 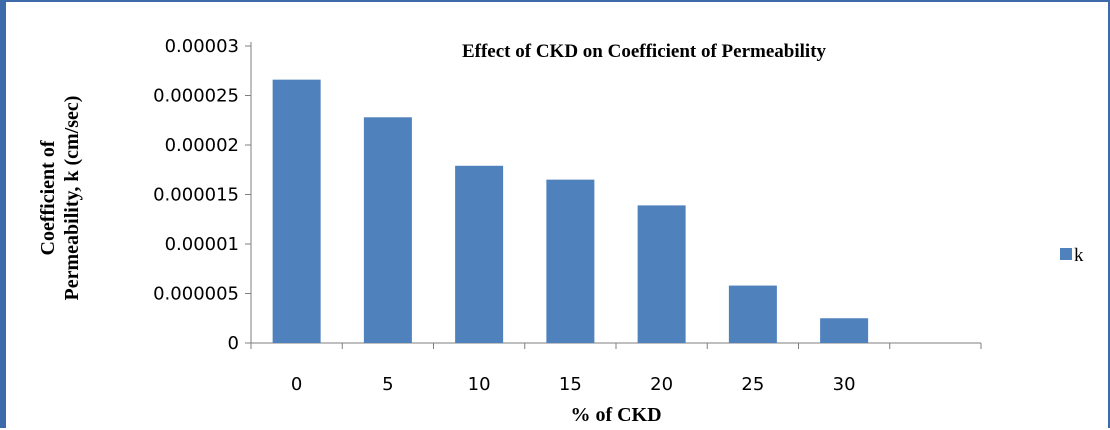 I want to click on legend-swatch-k, so click(x=1066, y=254).